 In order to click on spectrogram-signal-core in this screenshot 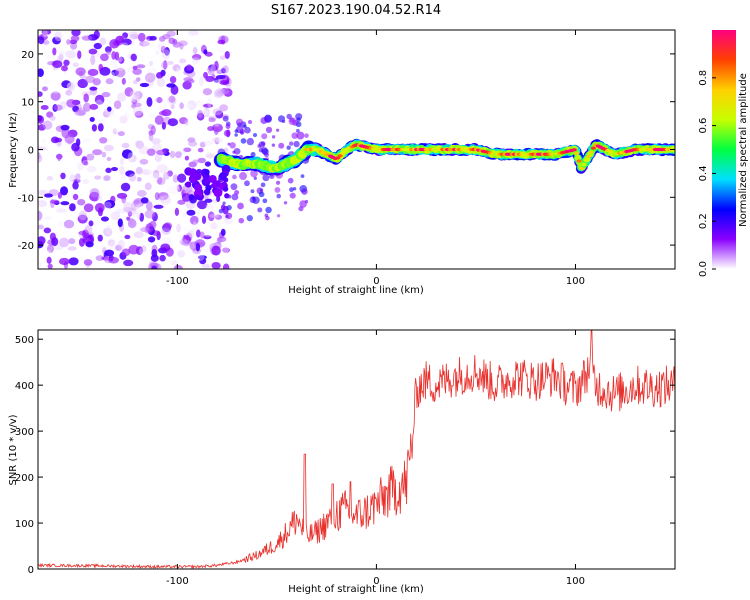, I will do `click(589, 156)`.